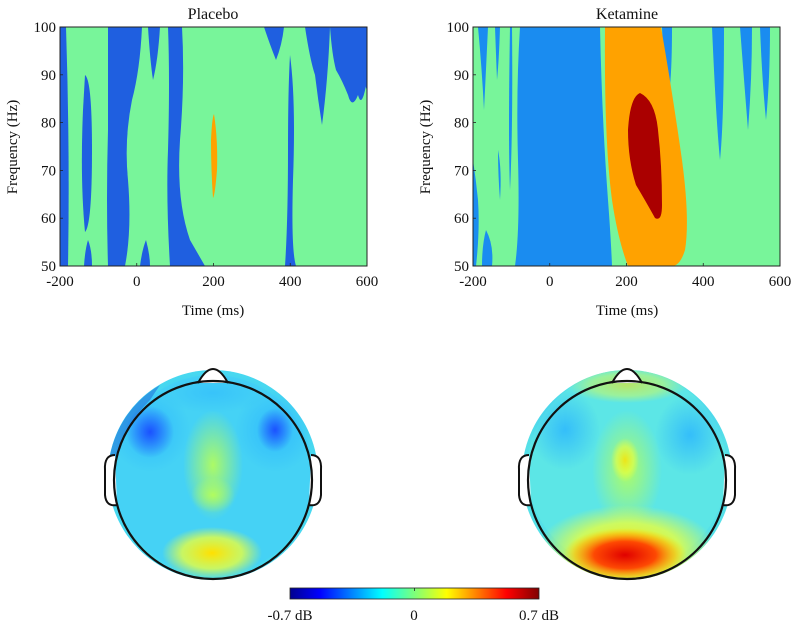 The height and width of the screenshot is (627, 796). Describe the element at coordinates (626, 146) in the screenshot. I see `ketamine-tf-map` at that location.